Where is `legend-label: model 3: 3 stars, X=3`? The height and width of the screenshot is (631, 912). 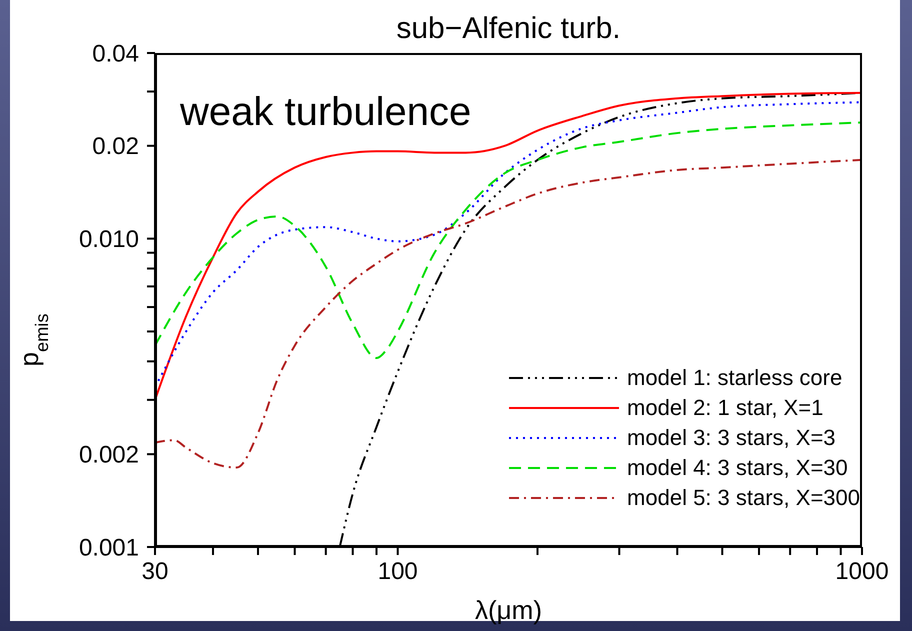 legend-label: model 3: 3 stars, X=3 is located at coordinates (731, 438).